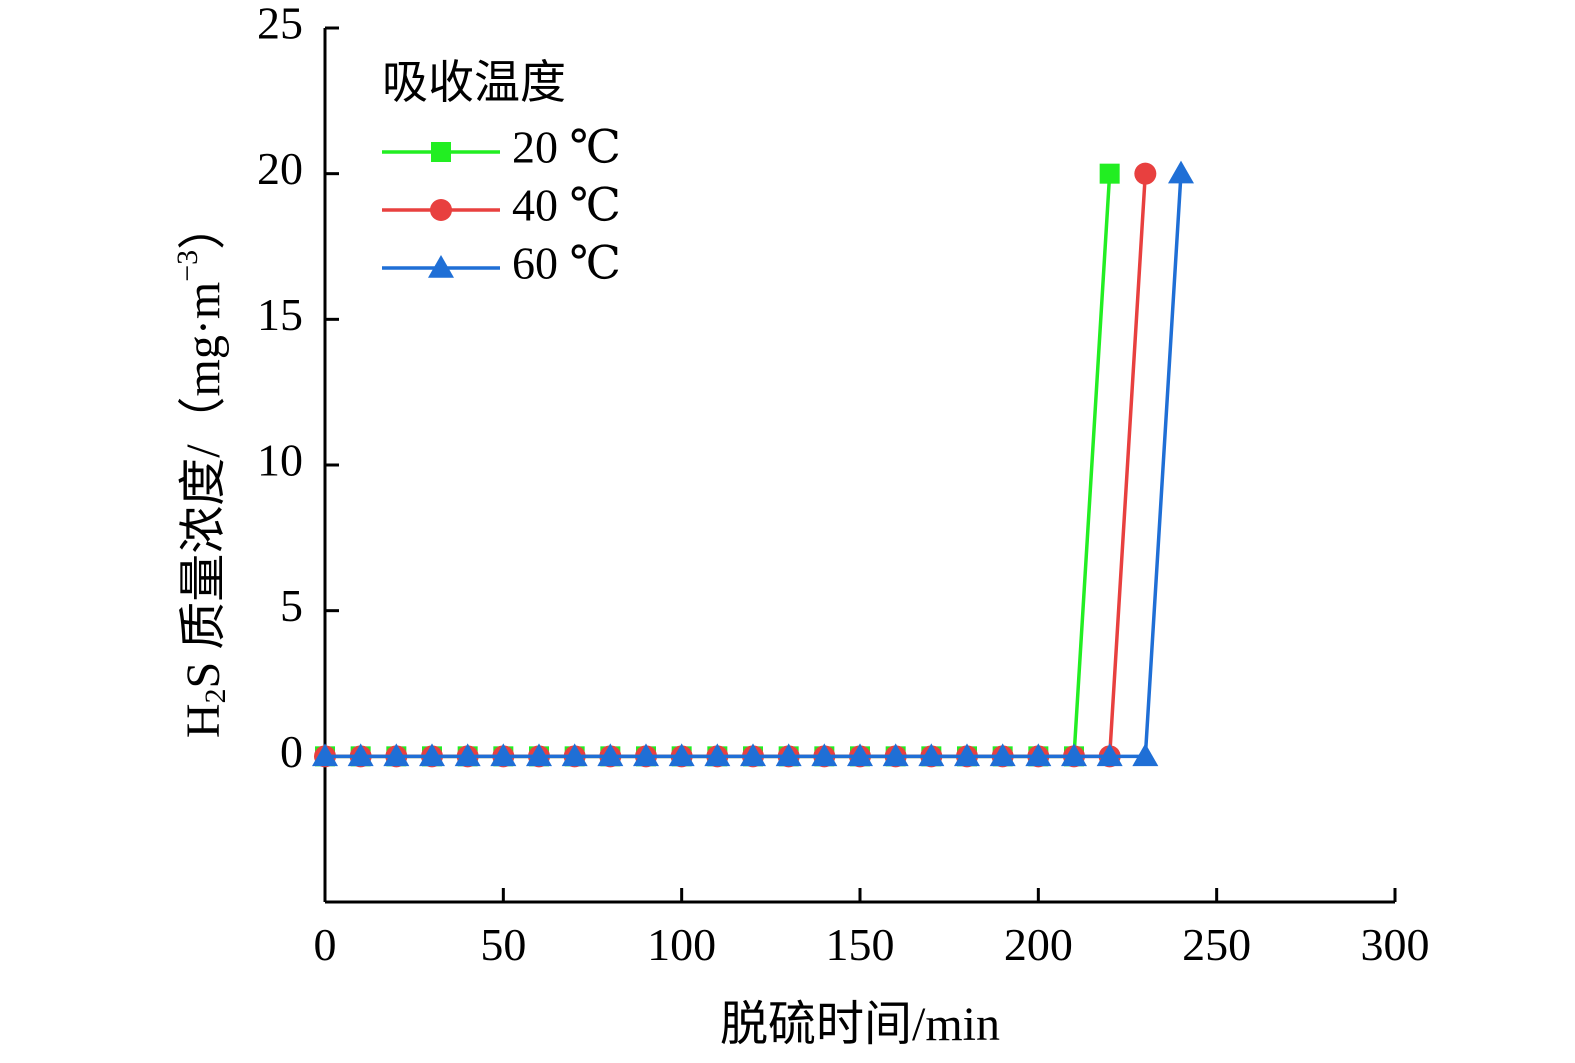  I want to click on y-tick-label: 25, so click(280, 24).